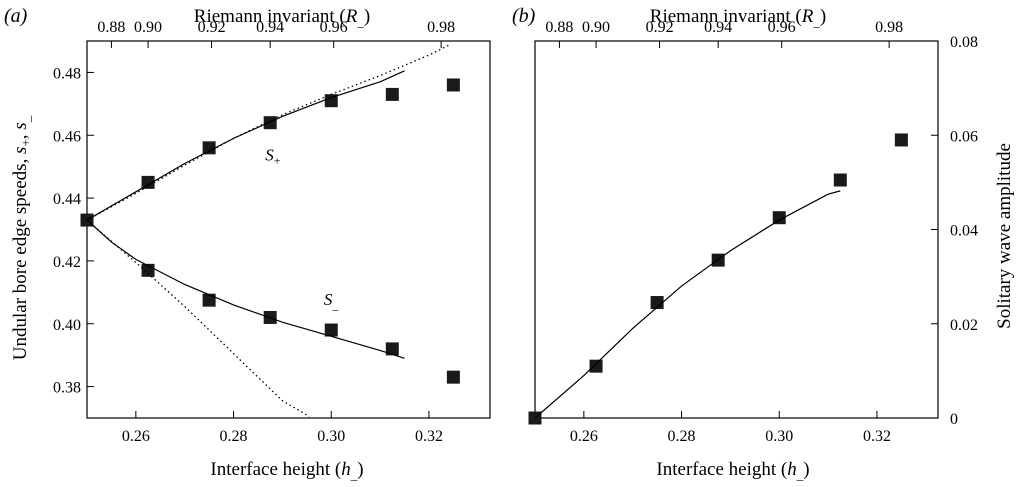  Describe the element at coordinates (16, 16) in the screenshot. I see `panel-a-tag: (a)` at that location.